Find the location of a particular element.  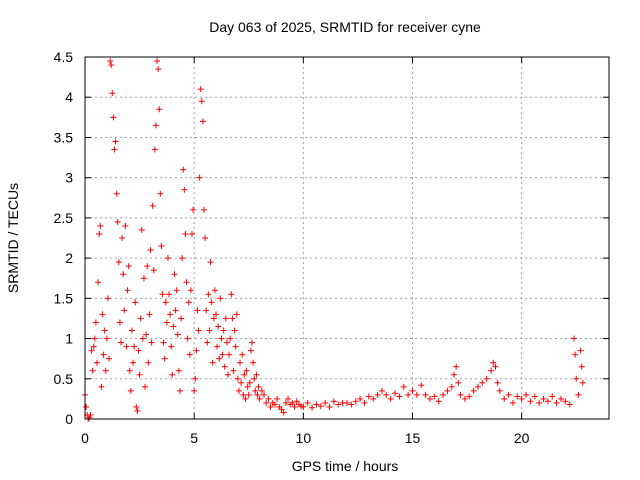

x-tick-label: 15 is located at coordinates (413, 438).